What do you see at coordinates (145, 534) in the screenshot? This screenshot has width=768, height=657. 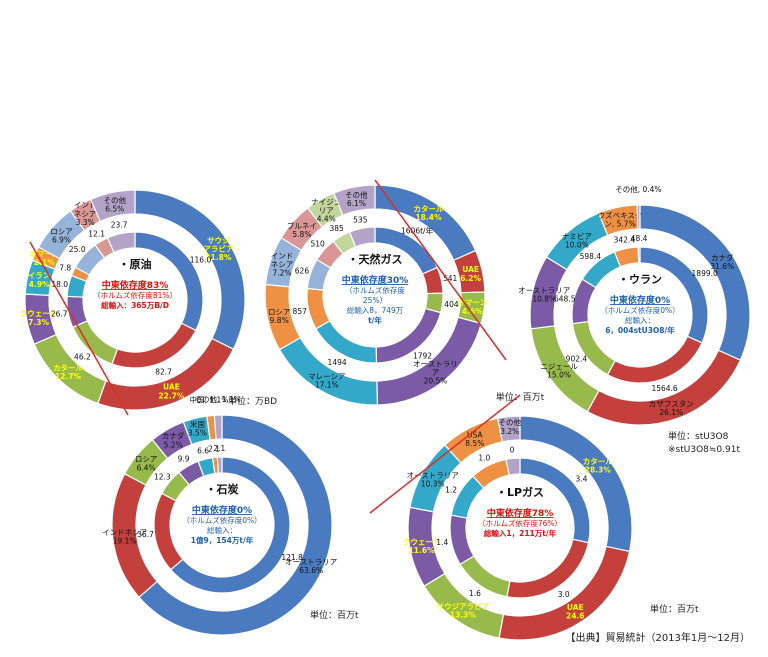 I see `inner-value-coal-1: 36.7` at bounding box center [145, 534].